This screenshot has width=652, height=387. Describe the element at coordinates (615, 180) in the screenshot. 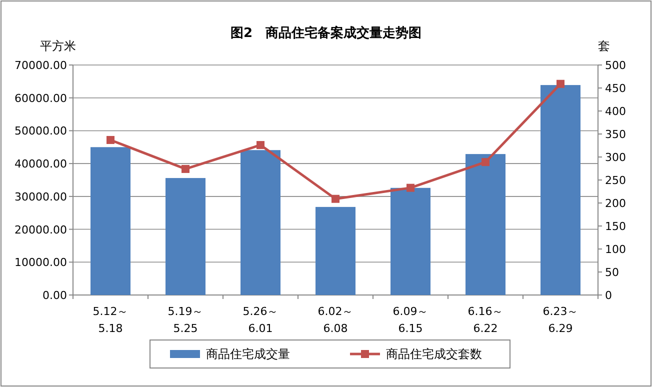

I see `y2-tick-label: 250` at that location.